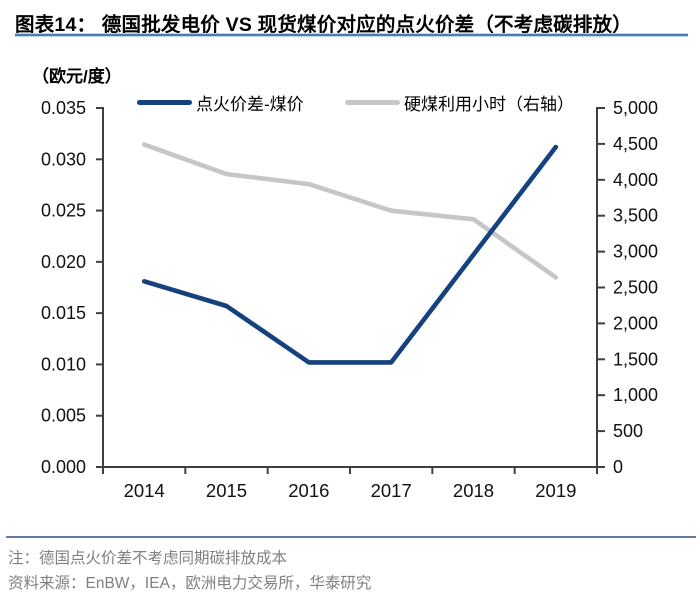 The height and width of the screenshot is (603, 700). I want to click on right-axis-tick-label: 0, so click(618, 467).